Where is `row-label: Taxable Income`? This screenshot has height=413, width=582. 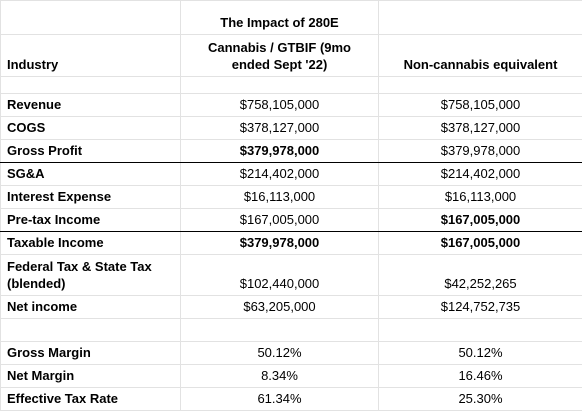
row-label: Taxable Income is located at coordinates (90, 243).